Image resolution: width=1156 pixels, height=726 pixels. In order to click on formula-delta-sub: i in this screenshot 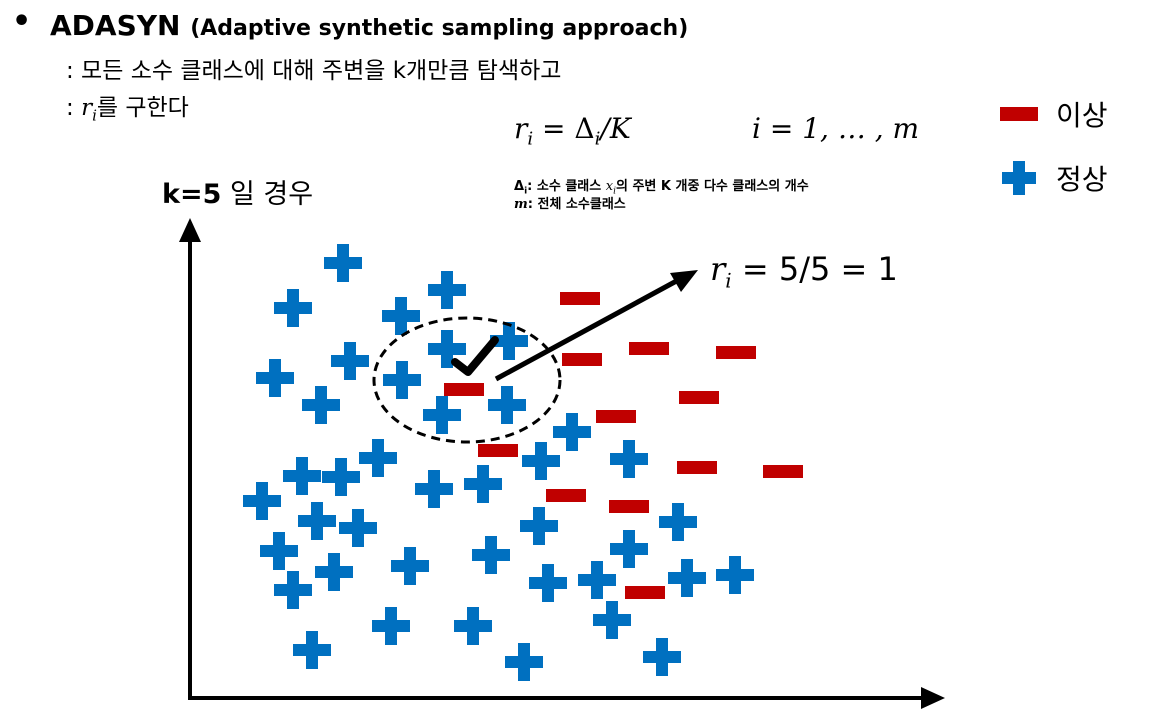, I will do `click(597, 139)`.